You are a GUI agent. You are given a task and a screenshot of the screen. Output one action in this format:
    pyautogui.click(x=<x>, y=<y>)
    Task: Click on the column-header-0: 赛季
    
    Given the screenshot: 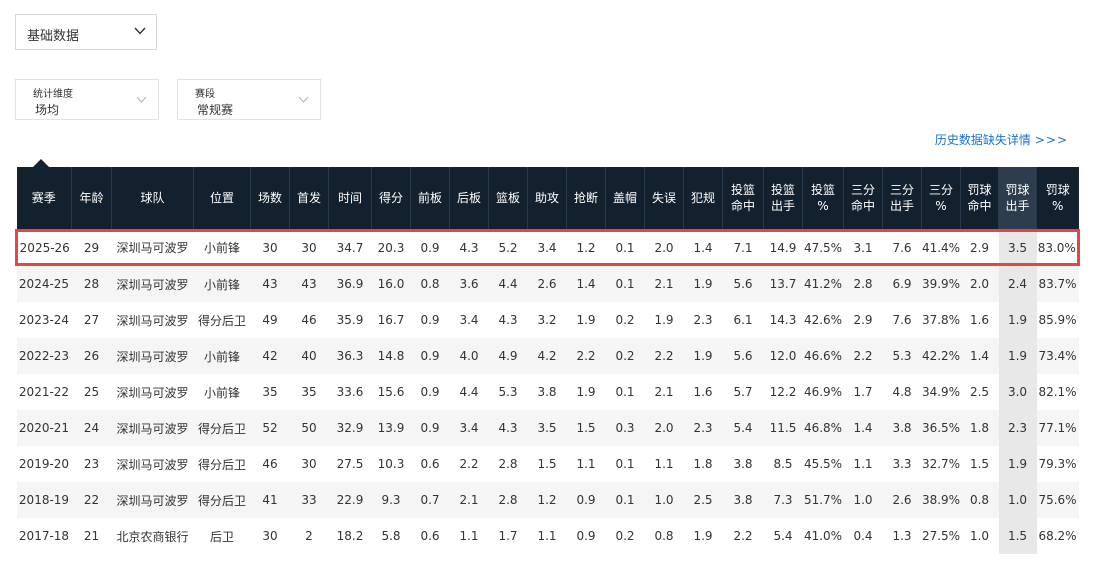 What is the action you would take?
    pyautogui.click(x=44, y=199)
    